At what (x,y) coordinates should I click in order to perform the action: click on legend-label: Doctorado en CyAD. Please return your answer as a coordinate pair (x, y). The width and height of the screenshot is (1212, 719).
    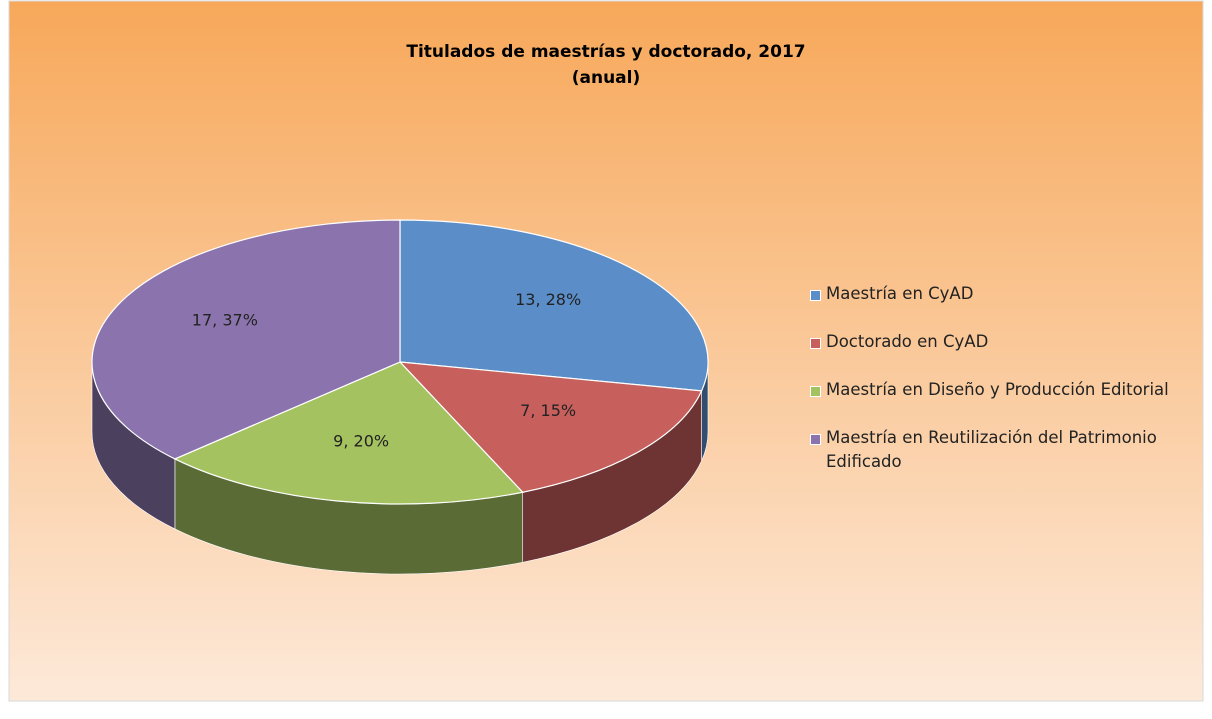
    Looking at the image, I should click on (907, 341).